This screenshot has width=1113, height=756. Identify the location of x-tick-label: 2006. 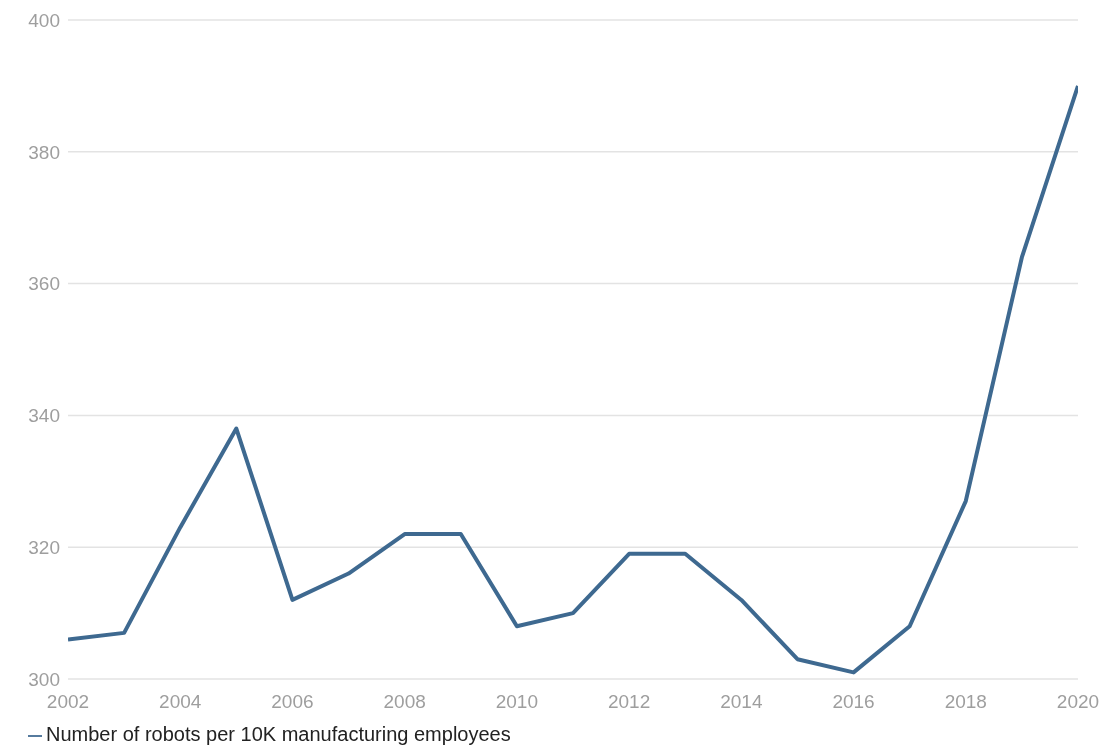
(292, 702).